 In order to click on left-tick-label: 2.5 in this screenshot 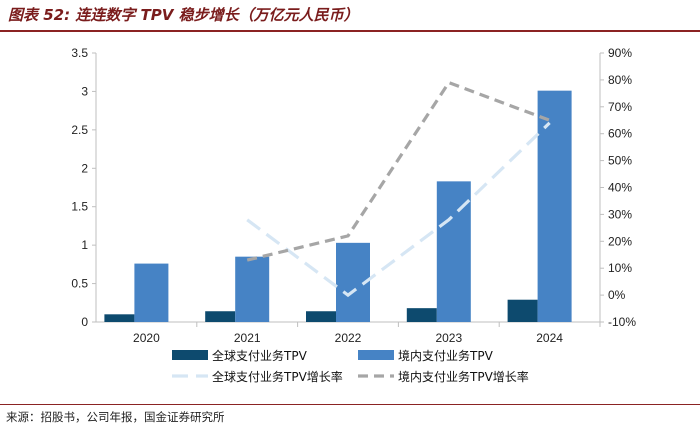, I will do `click(79, 130)`.